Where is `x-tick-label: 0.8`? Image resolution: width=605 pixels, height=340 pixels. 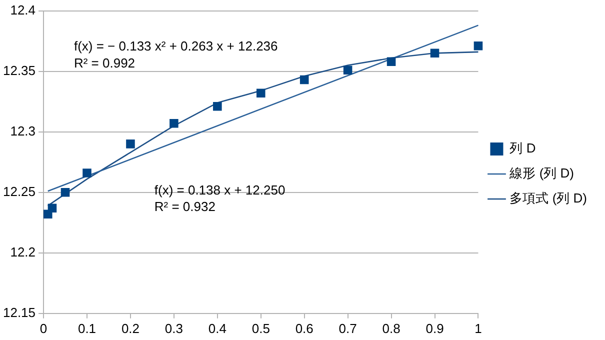
x-tick-label: 0.8 is located at coordinates (391, 328).